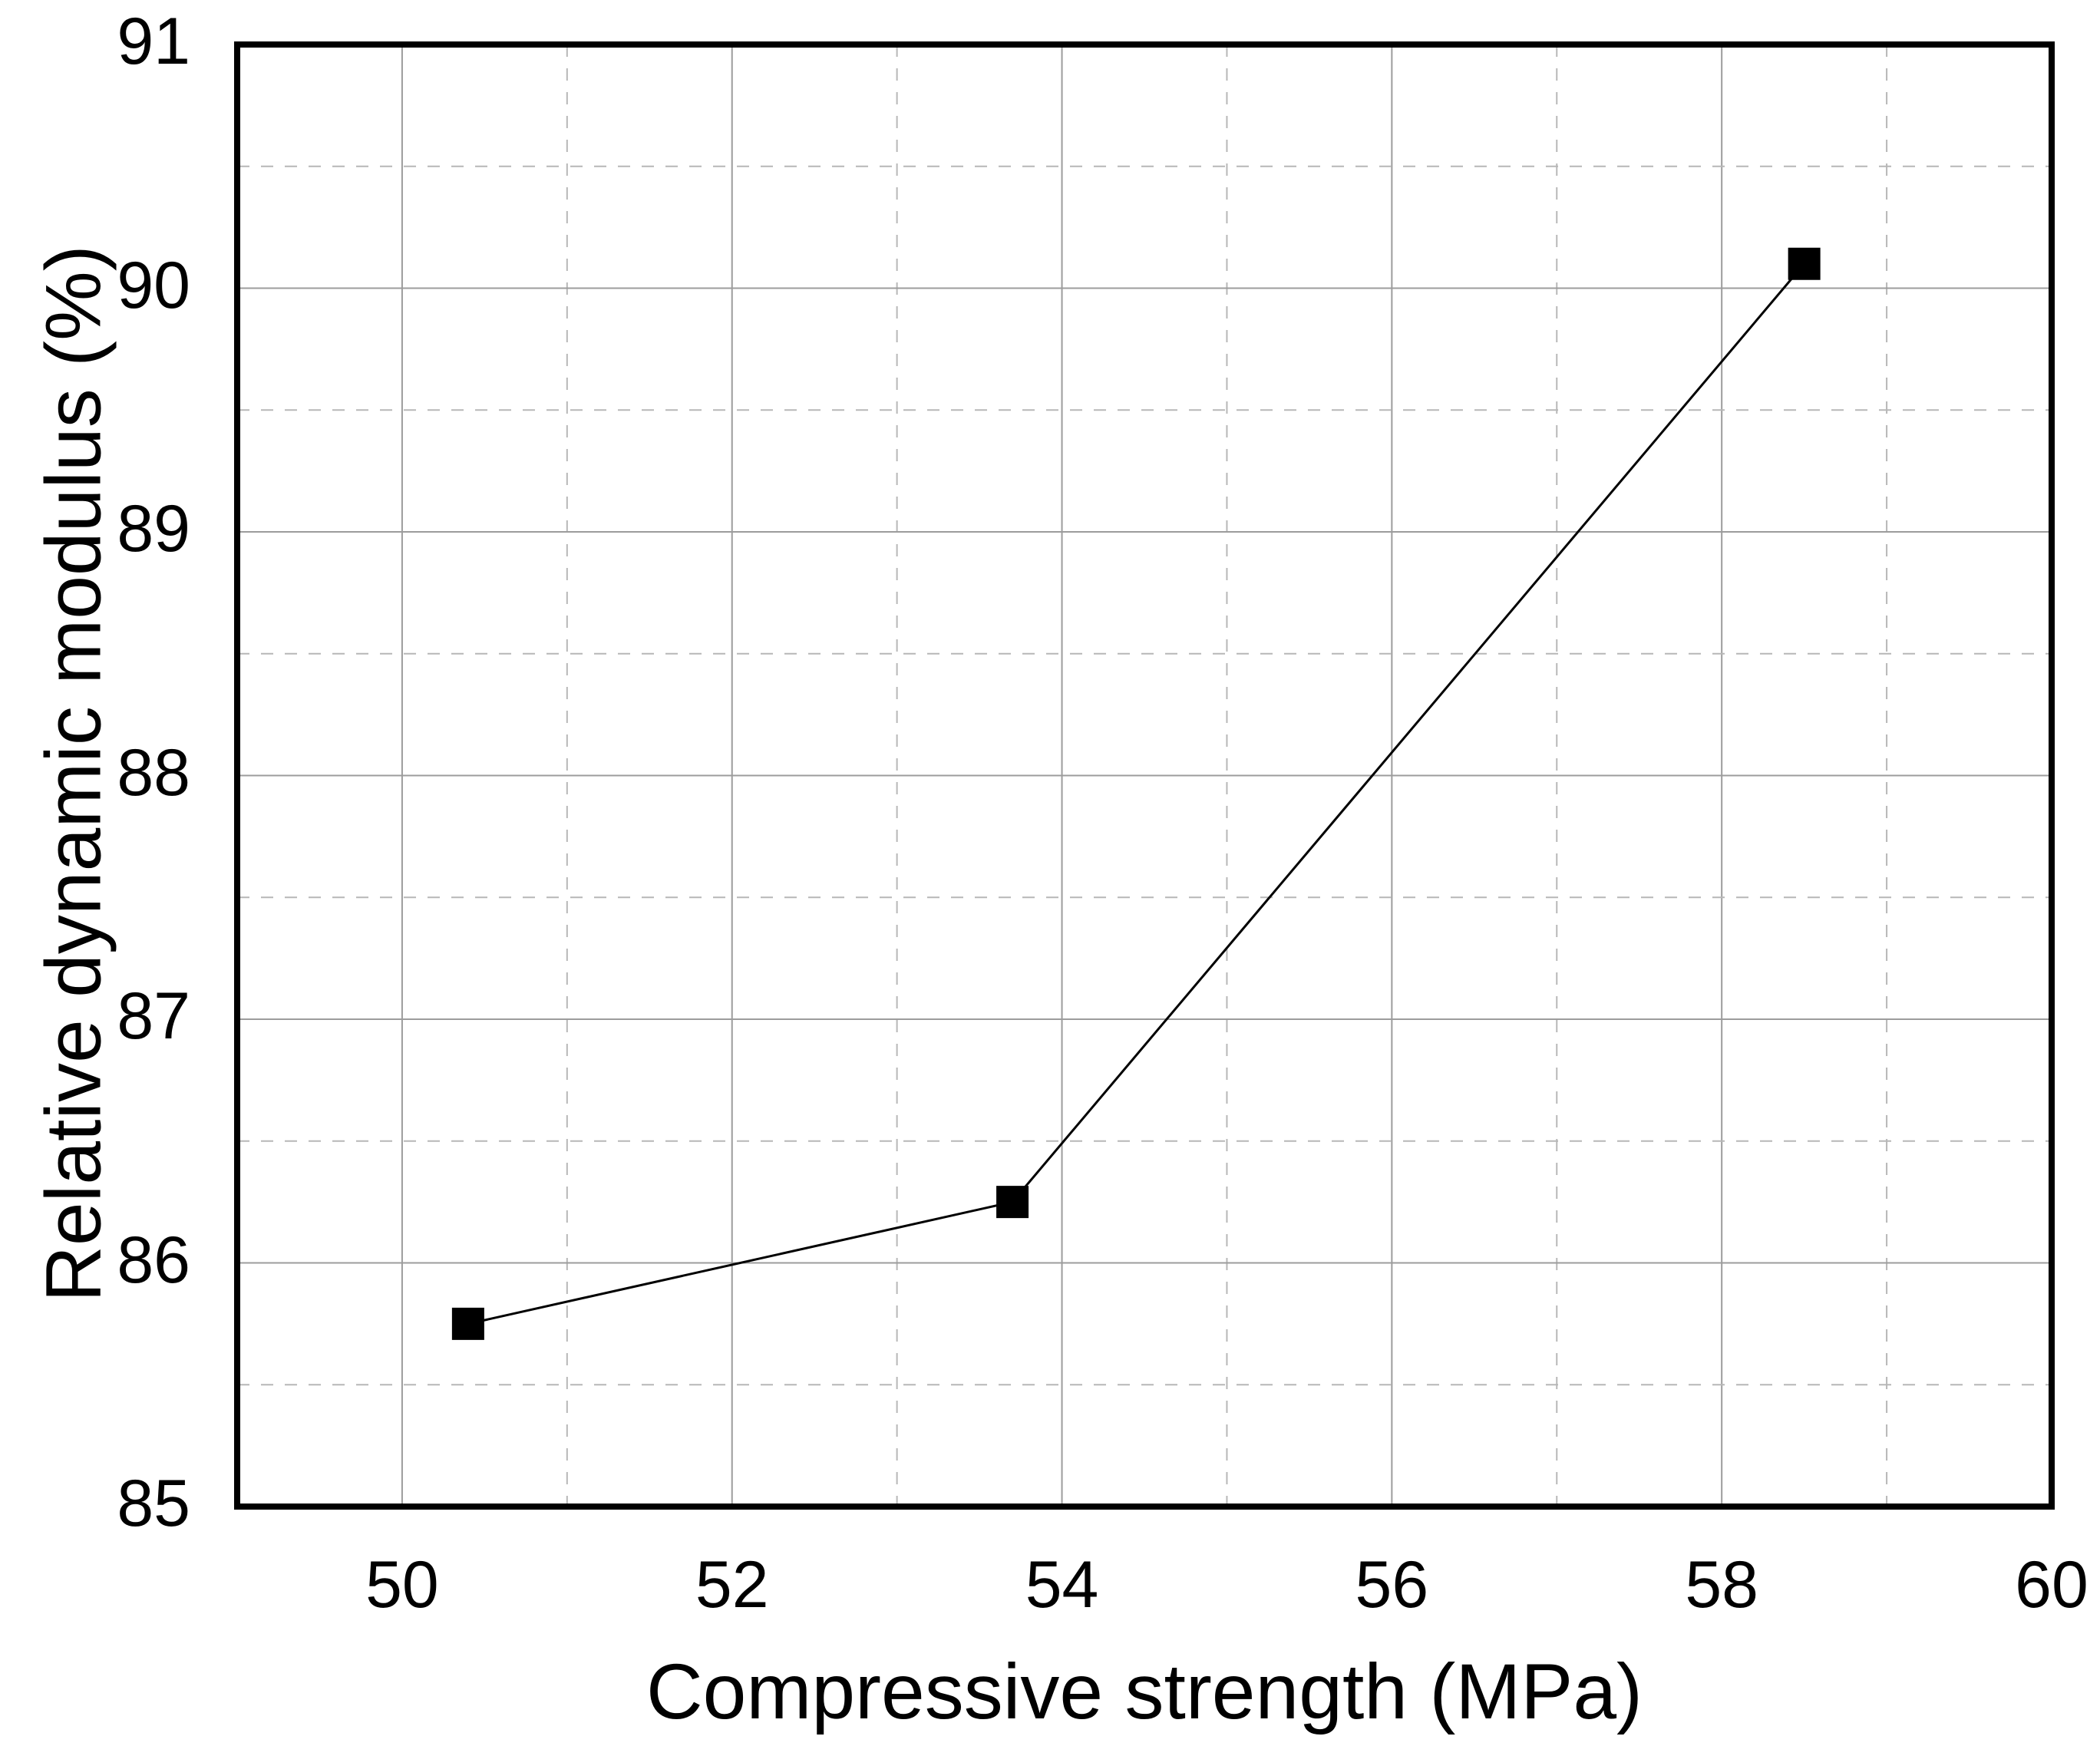 The image size is (2100, 1756). I want to click on y-tick-label: 85, so click(154, 1503).